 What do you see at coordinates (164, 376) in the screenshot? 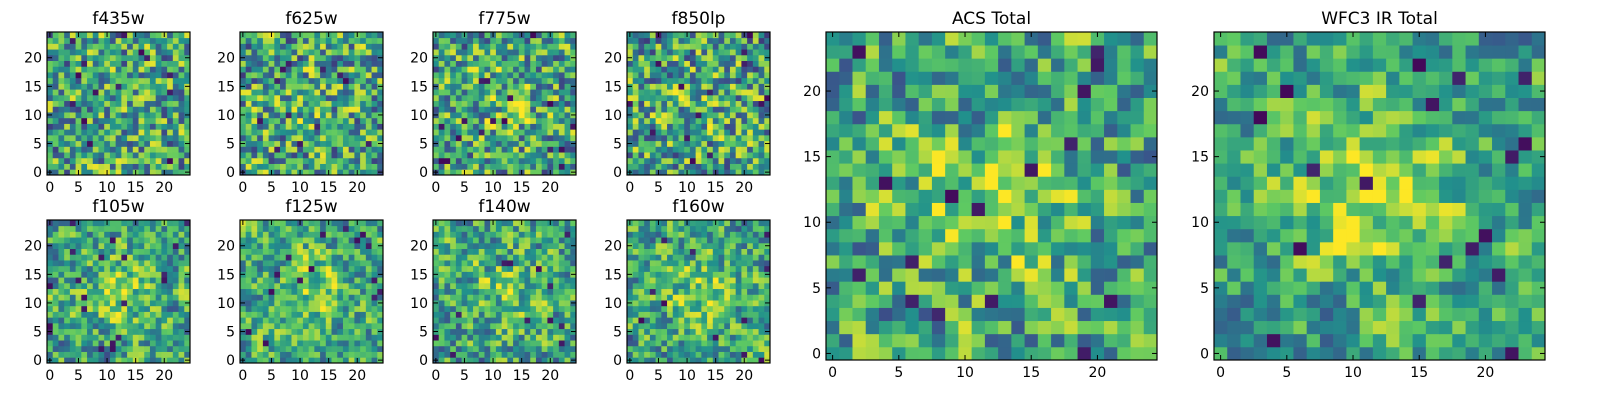
I see `x-tick-label: 20` at bounding box center [164, 376].